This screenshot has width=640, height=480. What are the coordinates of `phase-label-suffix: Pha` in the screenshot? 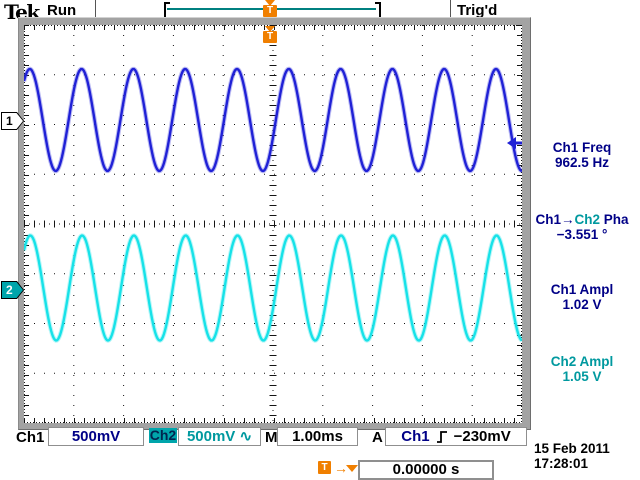 It's located at (614, 219).